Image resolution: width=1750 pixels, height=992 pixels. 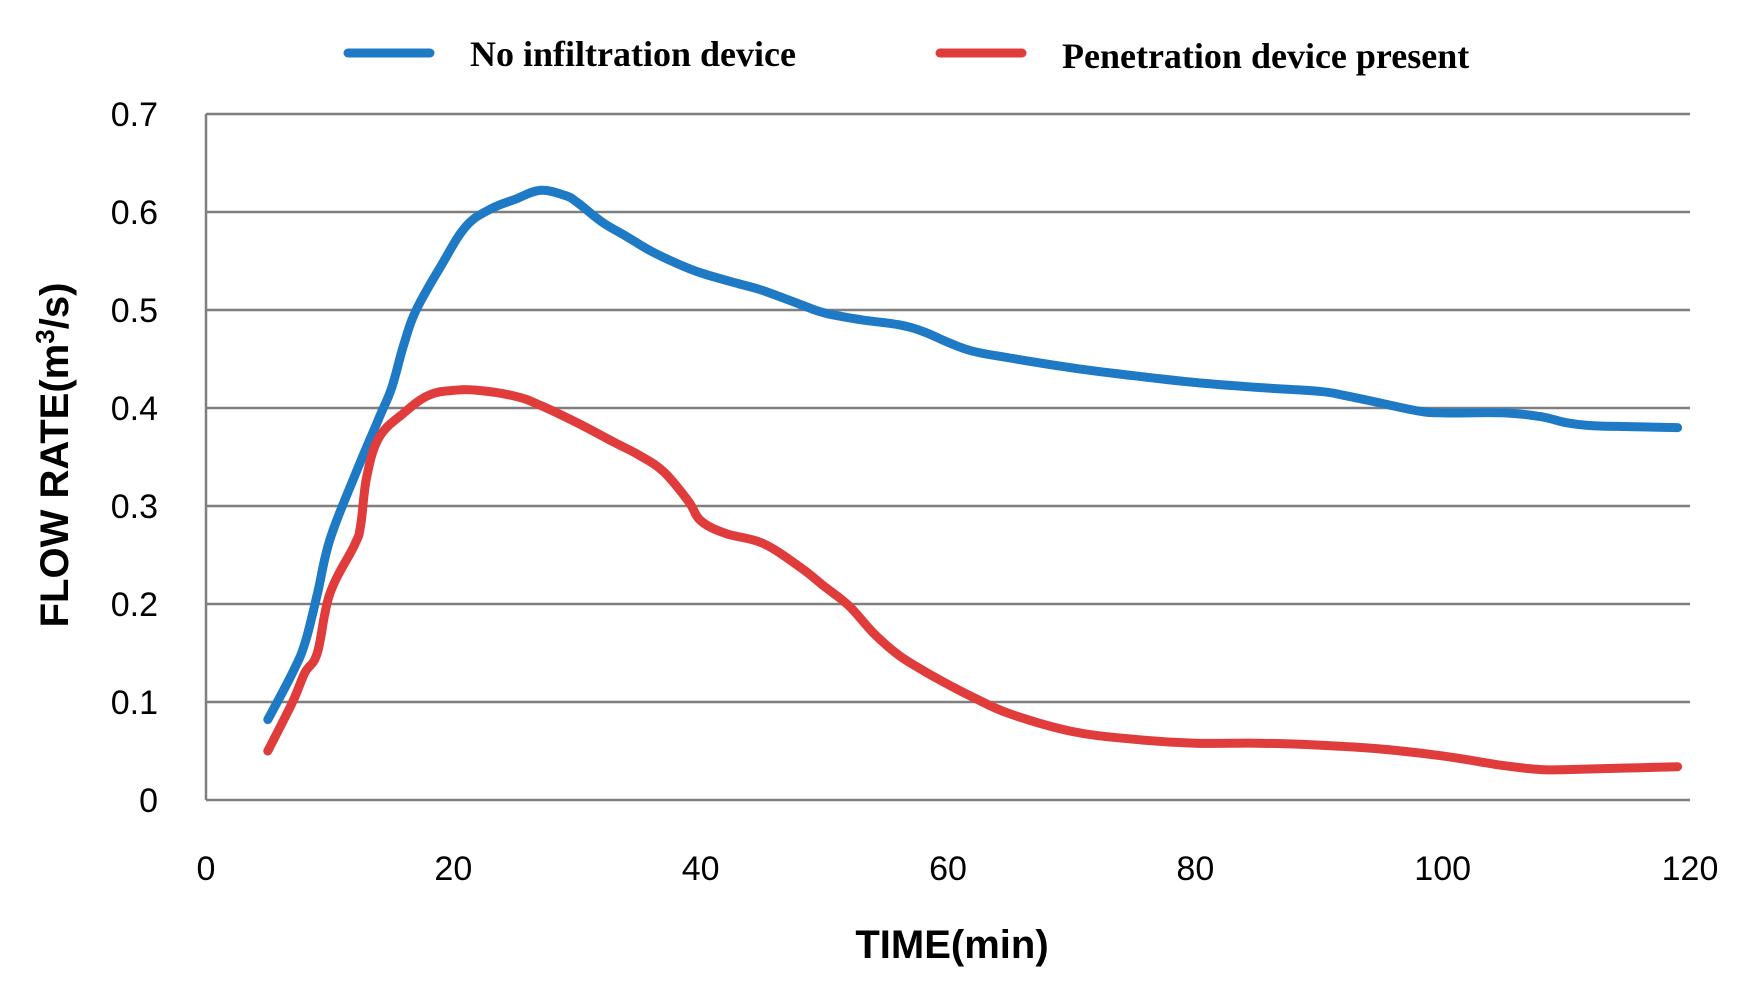 I want to click on x-tick-label-0: 0, so click(x=206, y=869).